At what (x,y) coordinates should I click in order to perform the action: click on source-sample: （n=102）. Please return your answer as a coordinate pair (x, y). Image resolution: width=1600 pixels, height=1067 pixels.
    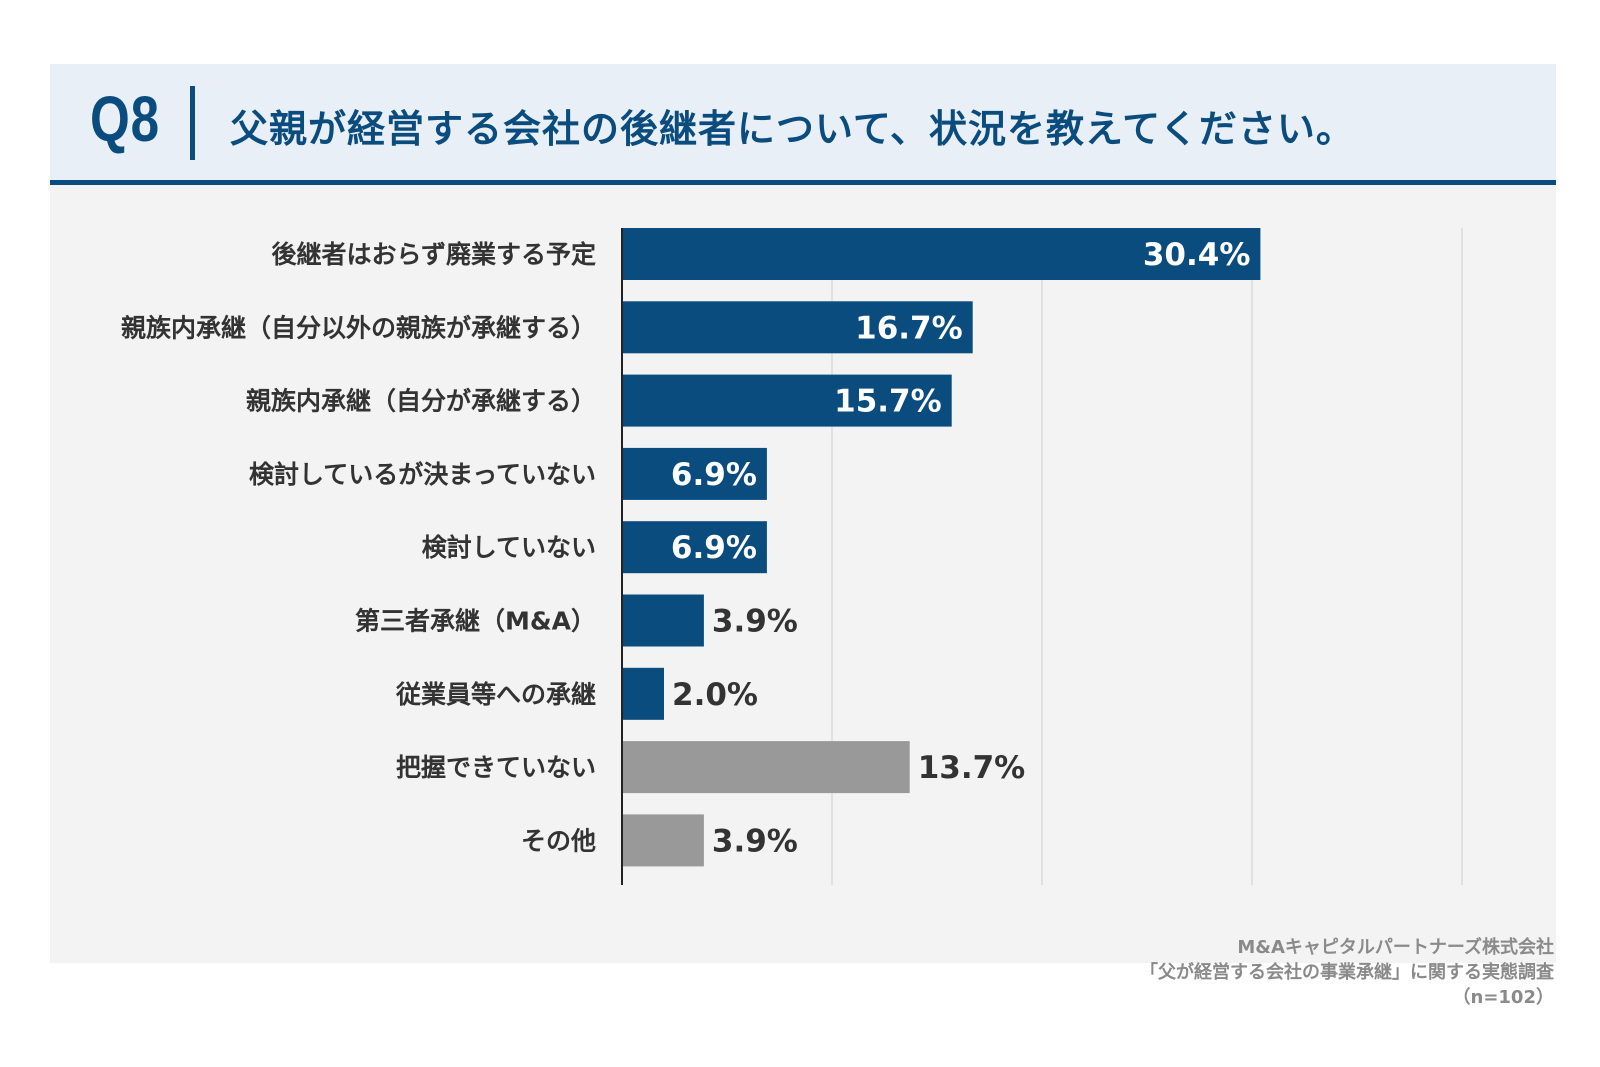
    Looking at the image, I should click on (1503, 997).